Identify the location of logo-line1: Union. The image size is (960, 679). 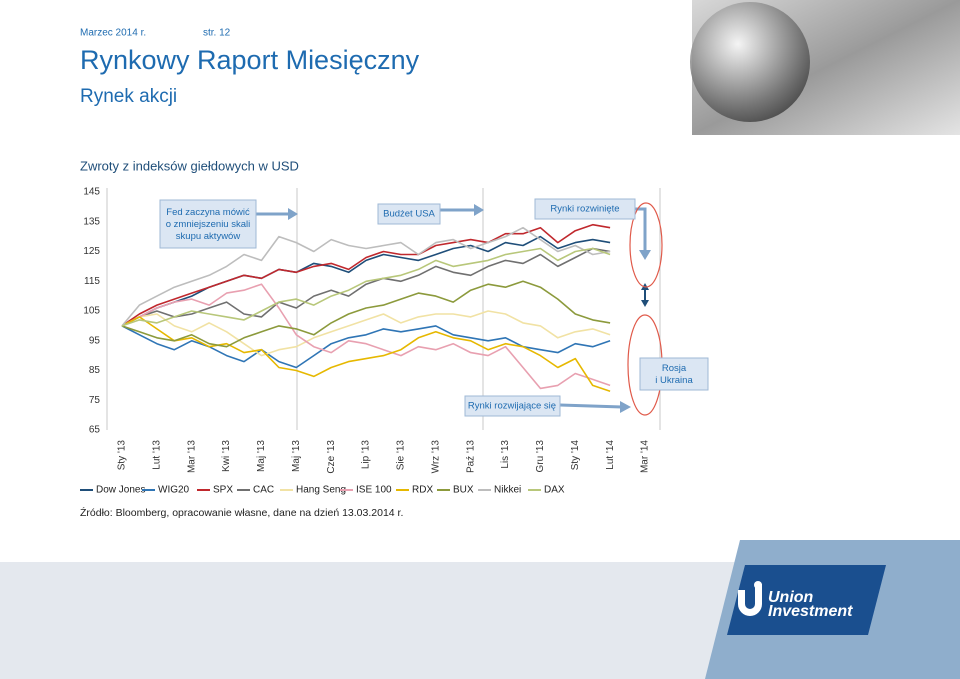
(791, 597).